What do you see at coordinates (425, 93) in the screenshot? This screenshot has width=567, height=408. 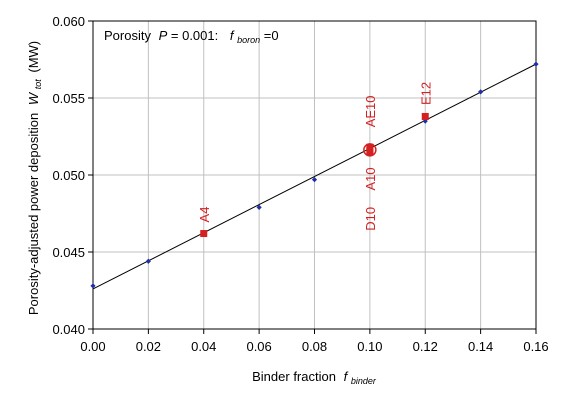 I see `point-label: E12` at bounding box center [425, 93].